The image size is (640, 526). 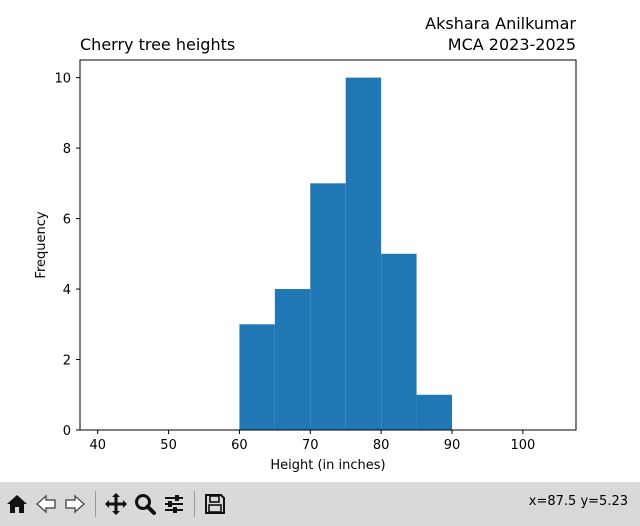 I want to click on author-name: Akshara Anilkumar, so click(x=500, y=23).